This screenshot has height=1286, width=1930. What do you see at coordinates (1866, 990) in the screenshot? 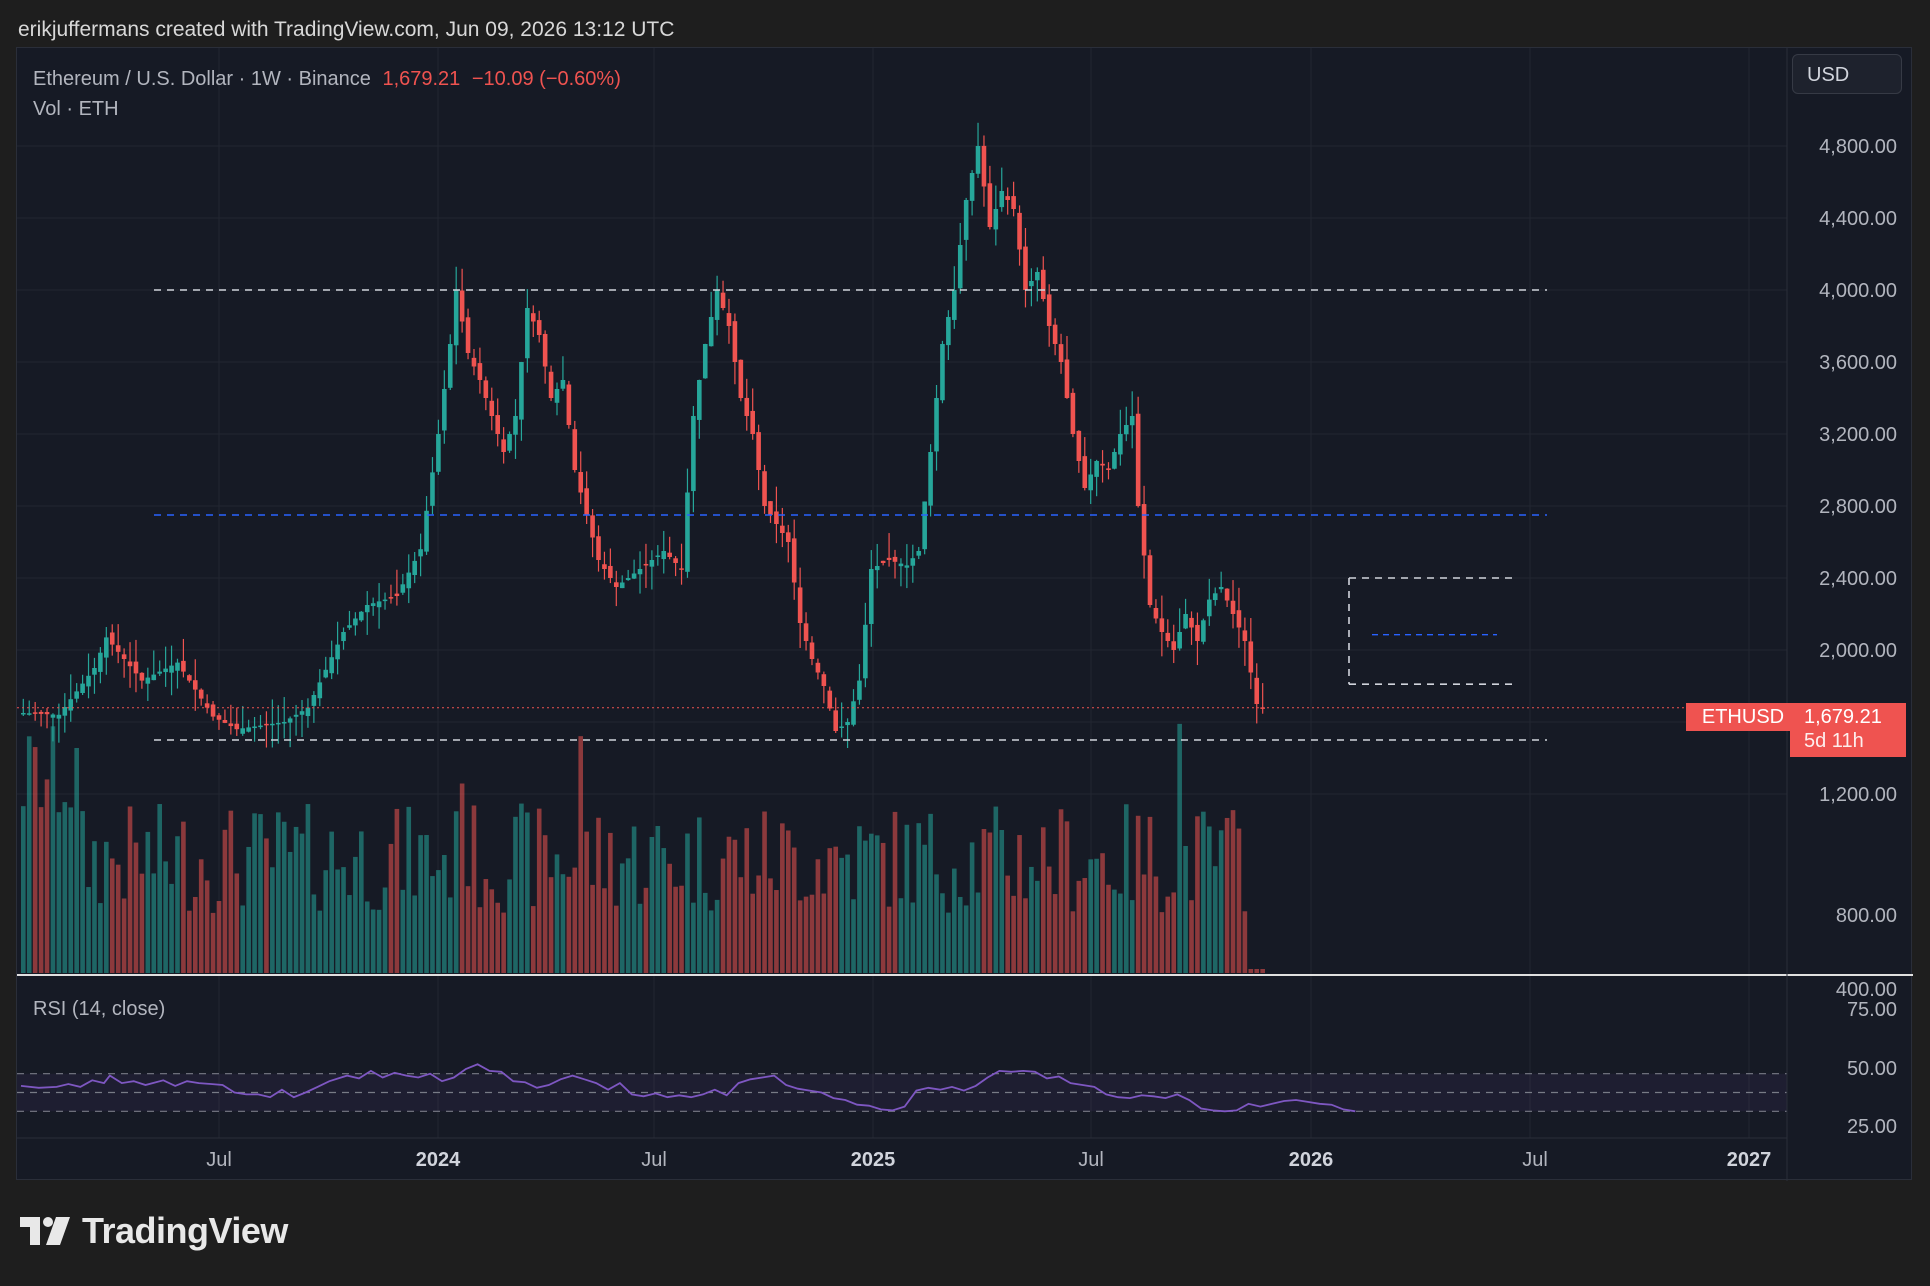
I see `volume-tick-label: 400.00` at bounding box center [1866, 990].